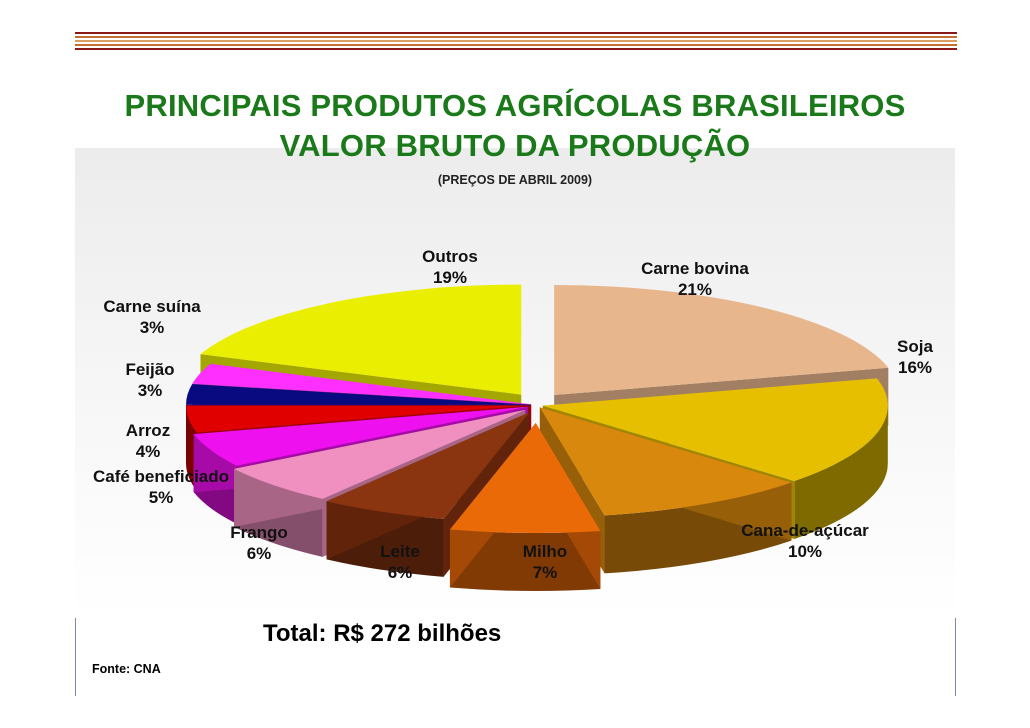  I want to click on slice-label-value-7: 4%, so click(148, 451).